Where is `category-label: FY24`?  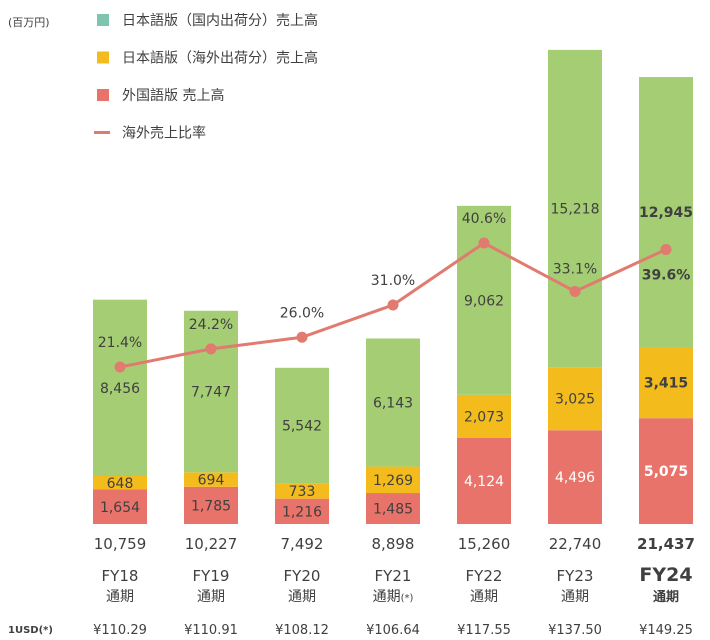
category-label: FY24 is located at coordinates (665, 575).